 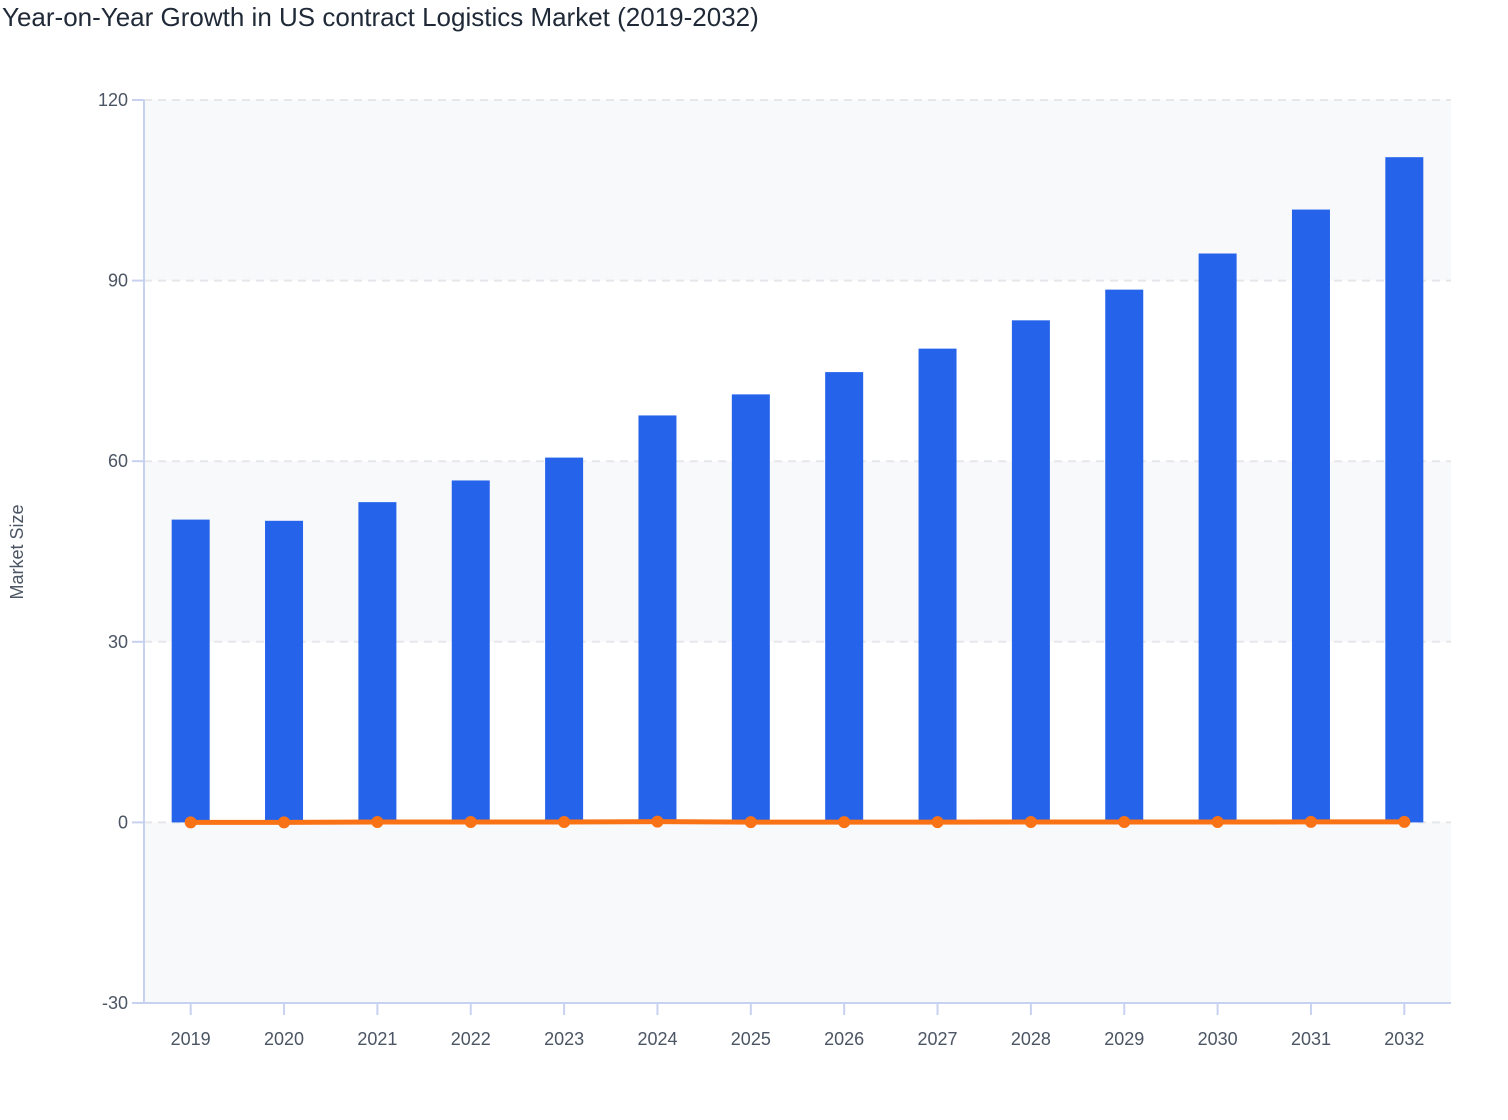 I want to click on growth-point-2029, so click(x=1124, y=822).